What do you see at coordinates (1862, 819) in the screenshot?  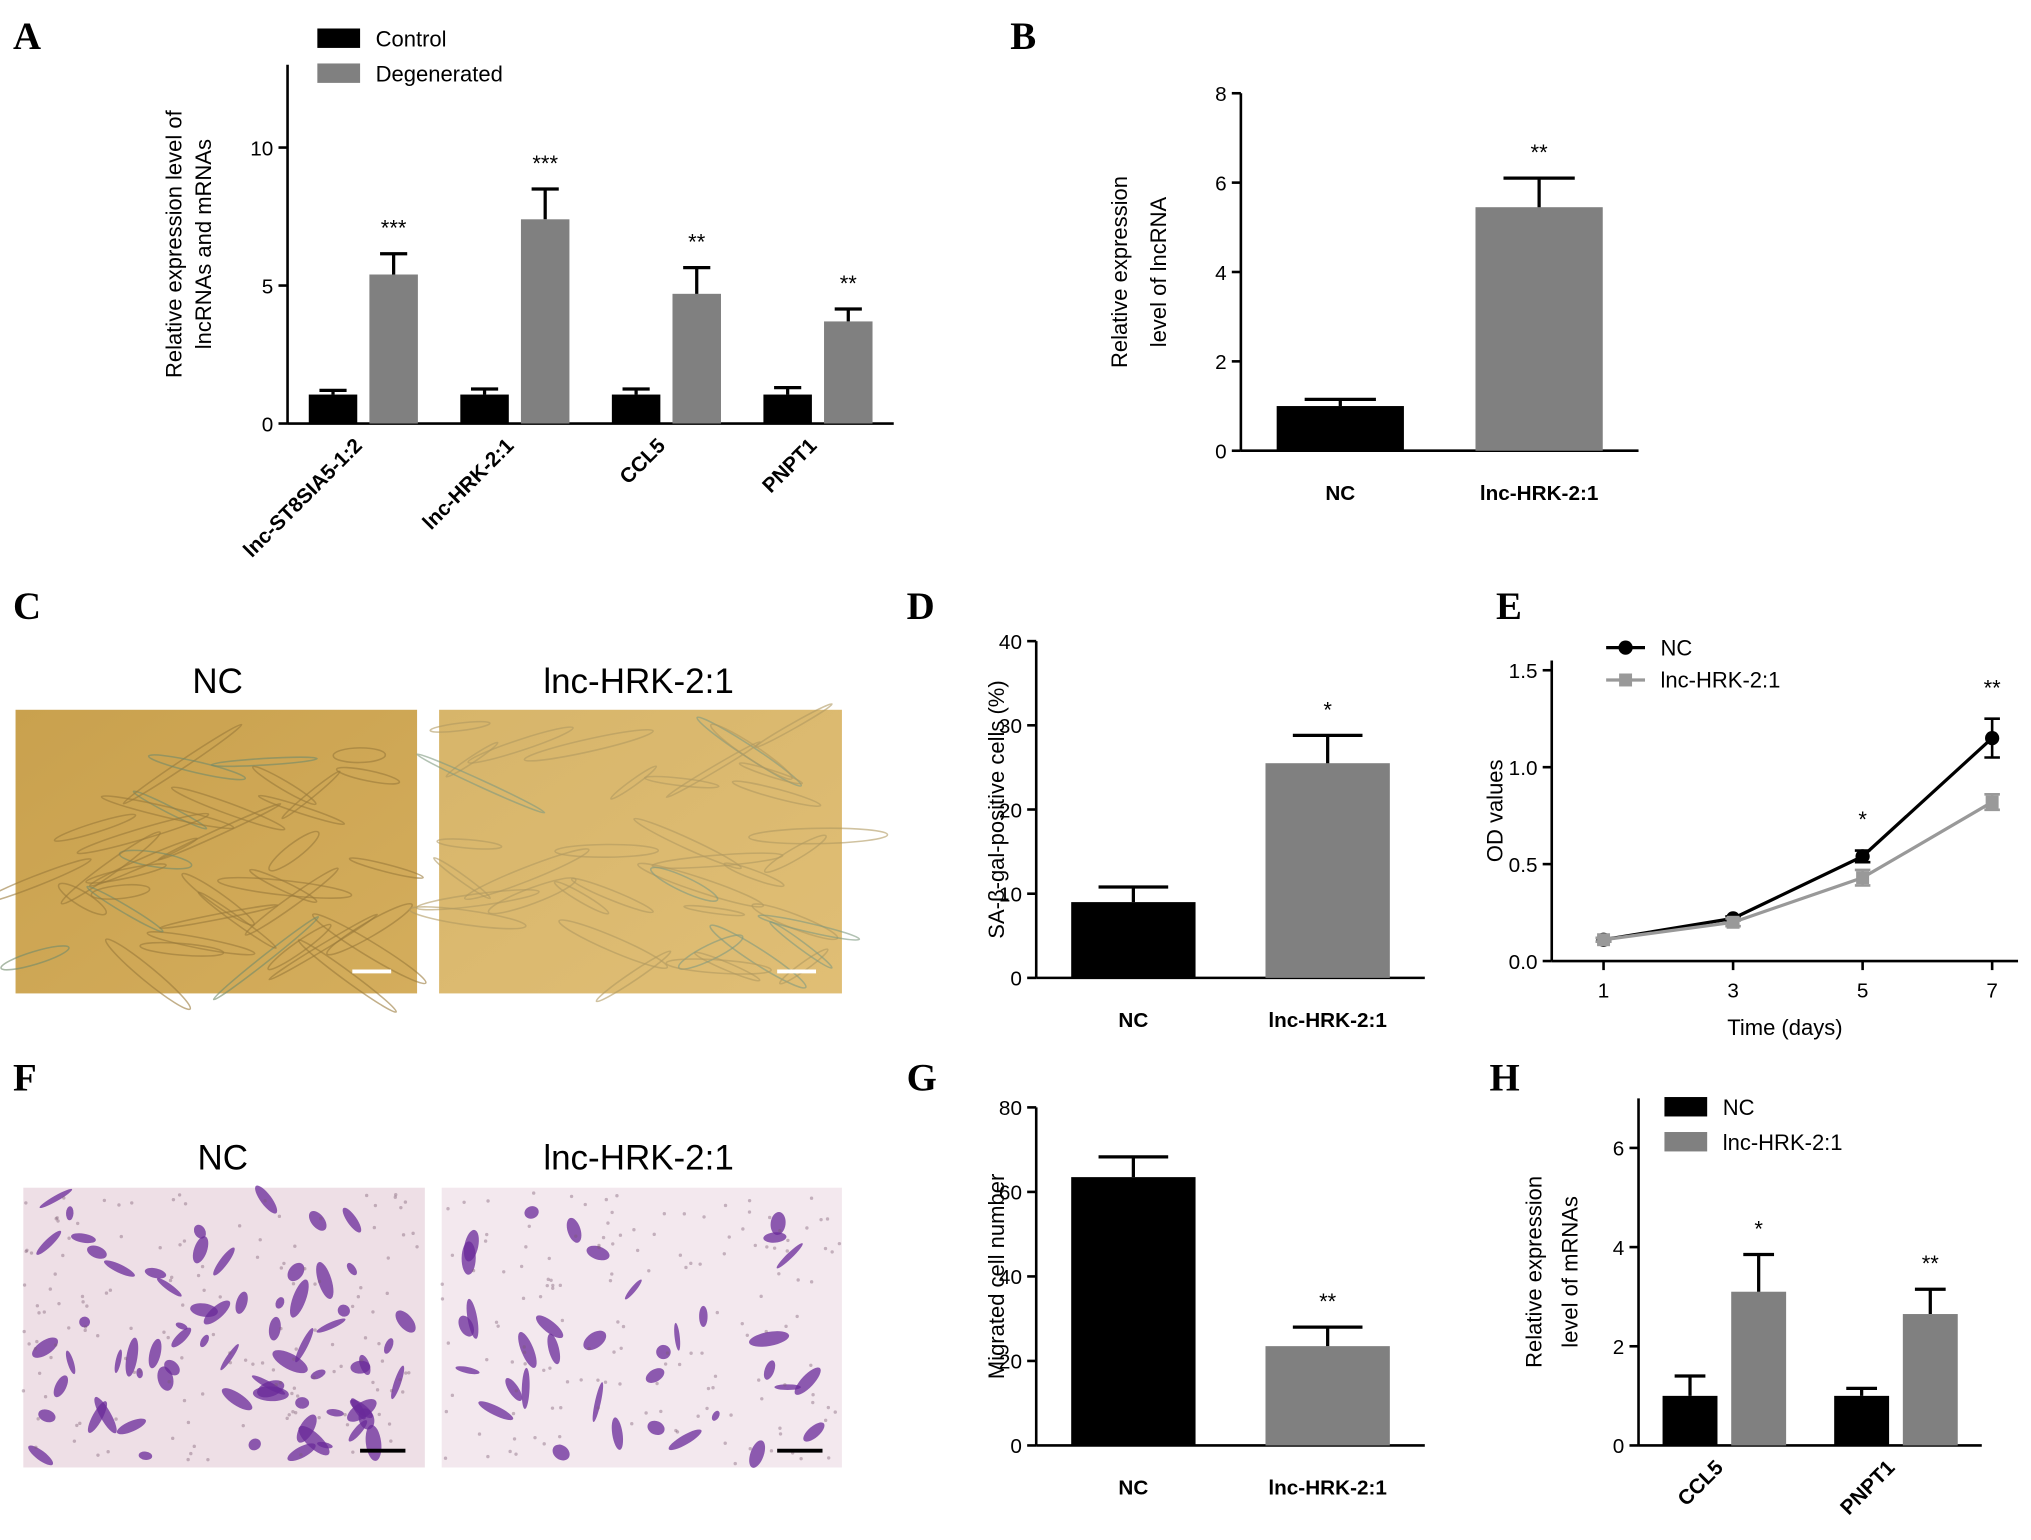 I see `significance: *` at bounding box center [1862, 819].